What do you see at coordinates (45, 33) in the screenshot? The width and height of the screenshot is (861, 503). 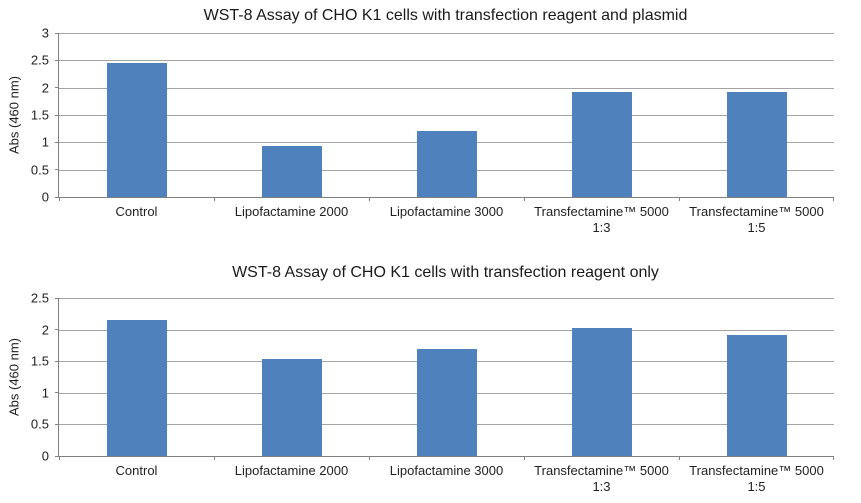 I see `y-tick-label: 3` at bounding box center [45, 33].